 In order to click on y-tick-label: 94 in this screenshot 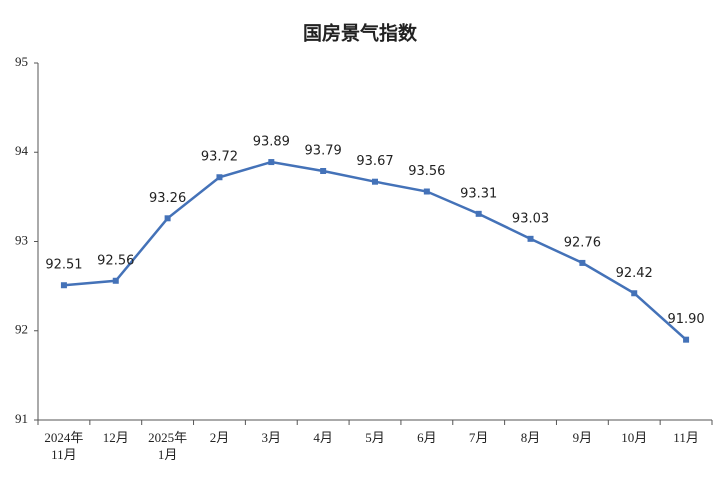, I will do `click(22, 150)`.